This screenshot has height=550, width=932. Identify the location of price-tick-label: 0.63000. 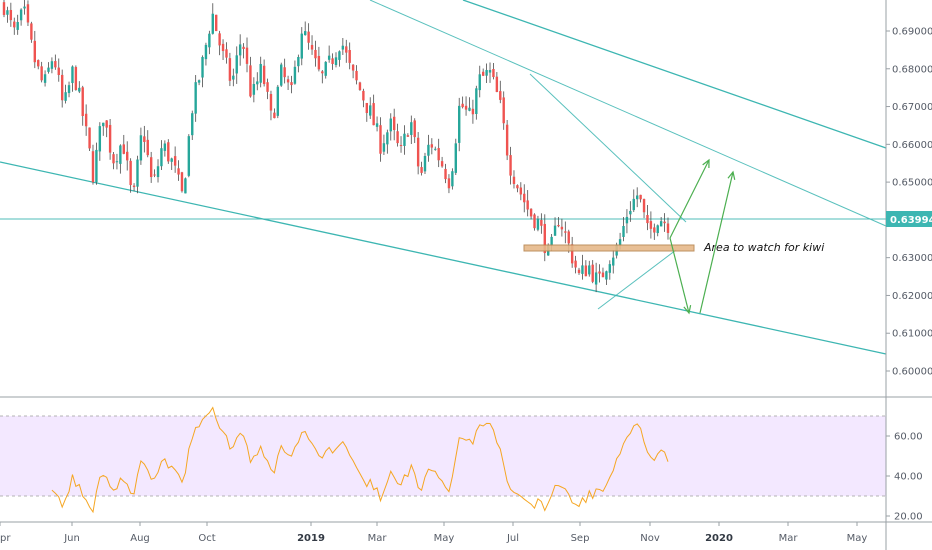
(912, 258).